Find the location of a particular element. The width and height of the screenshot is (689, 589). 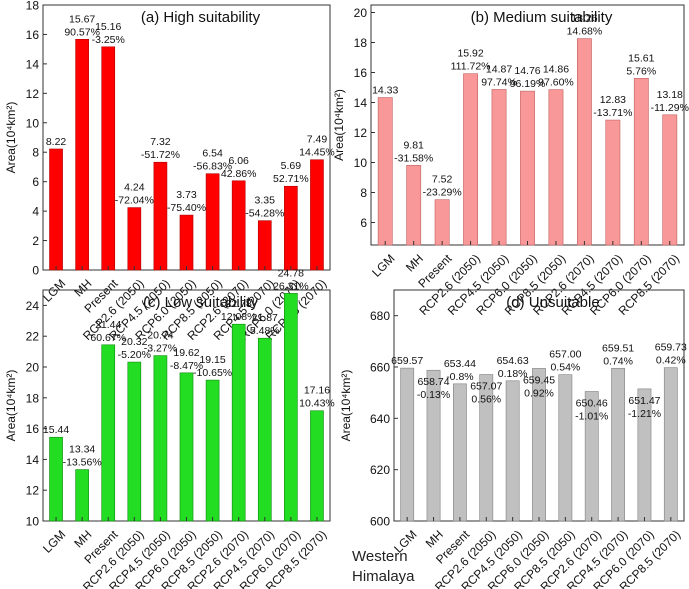

data-label: 659.57 is located at coordinates (407, 361).